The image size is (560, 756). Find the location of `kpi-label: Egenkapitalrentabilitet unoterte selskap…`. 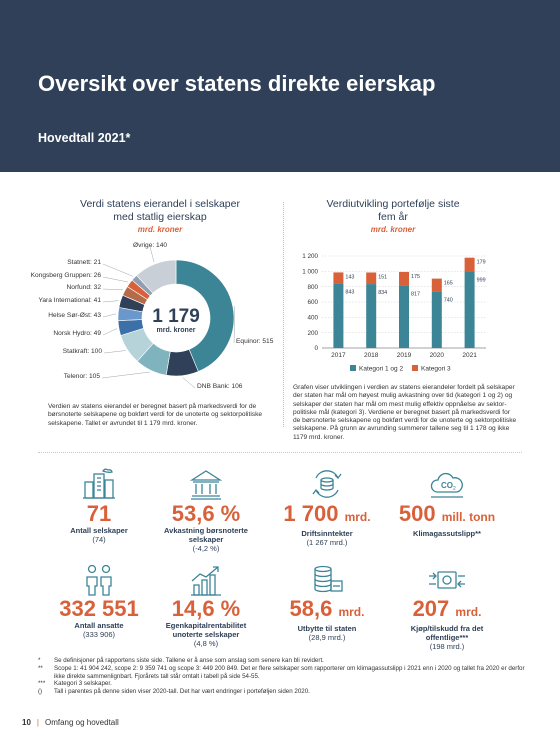

kpi-label: Egenkapitalrentabilitet unoterte selskap… is located at coordinates (206, 630).